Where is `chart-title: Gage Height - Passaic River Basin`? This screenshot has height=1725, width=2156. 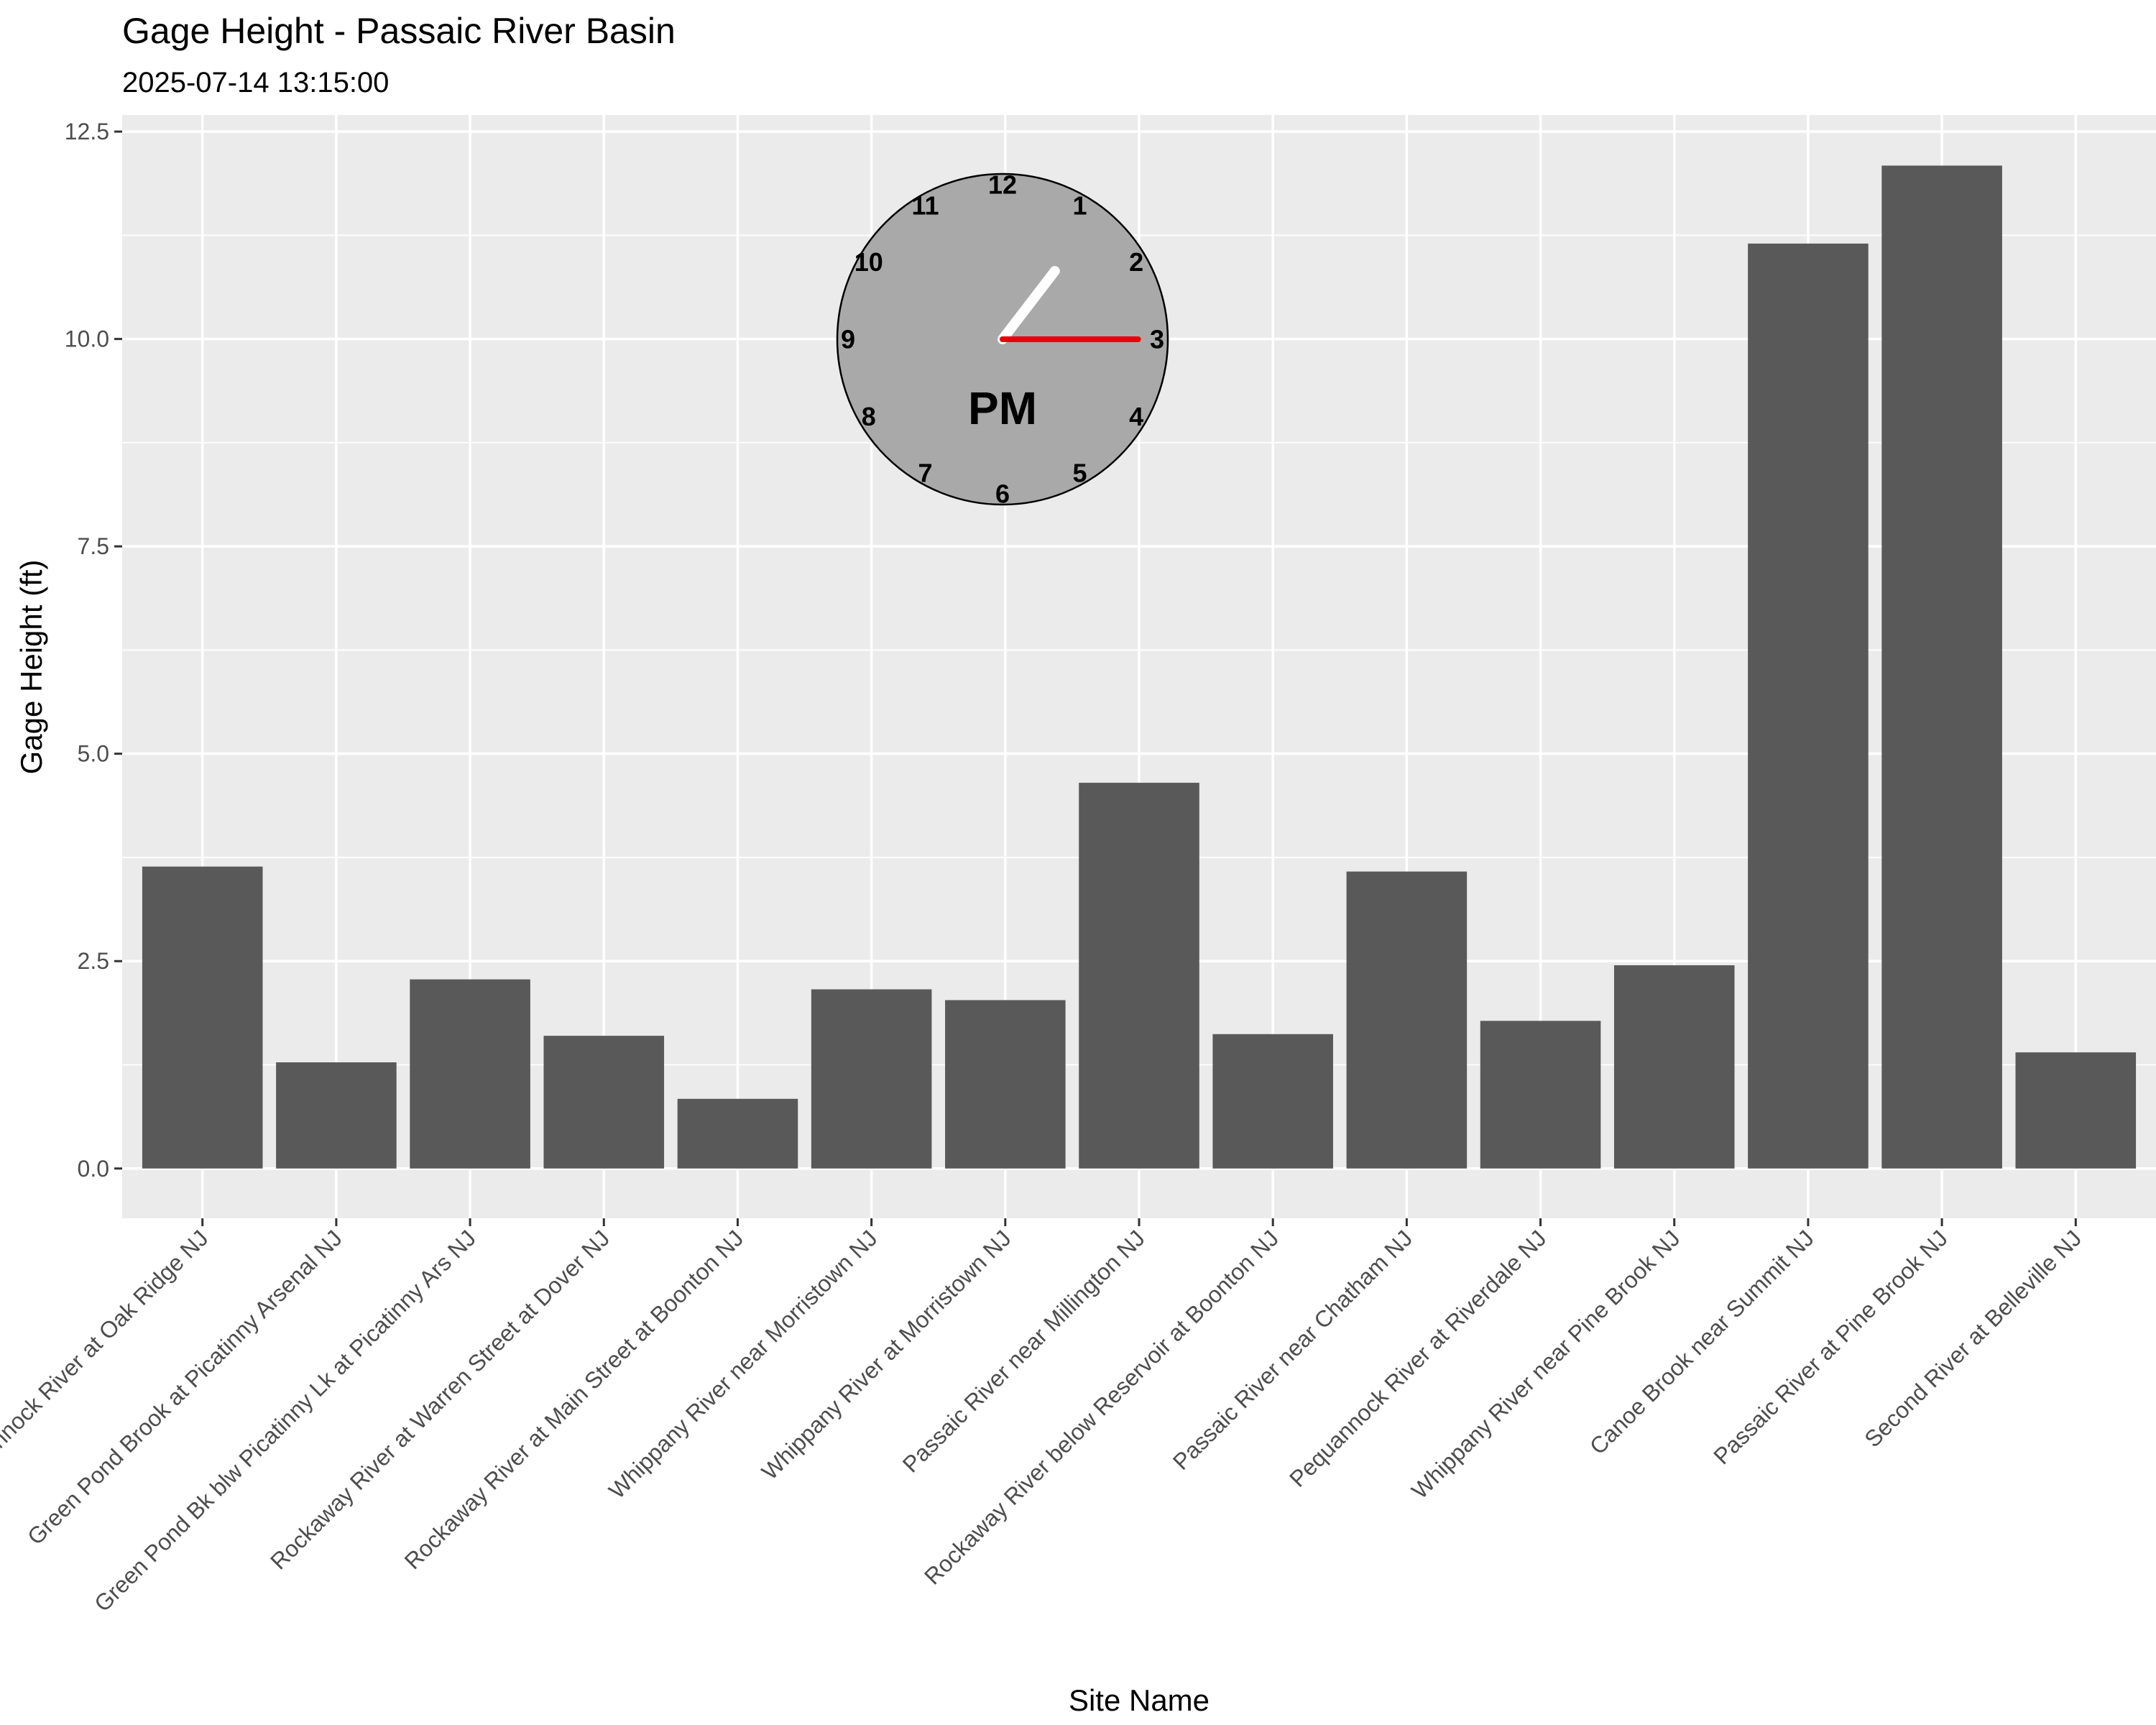
chart-title: Gage Height - Passaic River Basin is located at coordinates (399, 31).